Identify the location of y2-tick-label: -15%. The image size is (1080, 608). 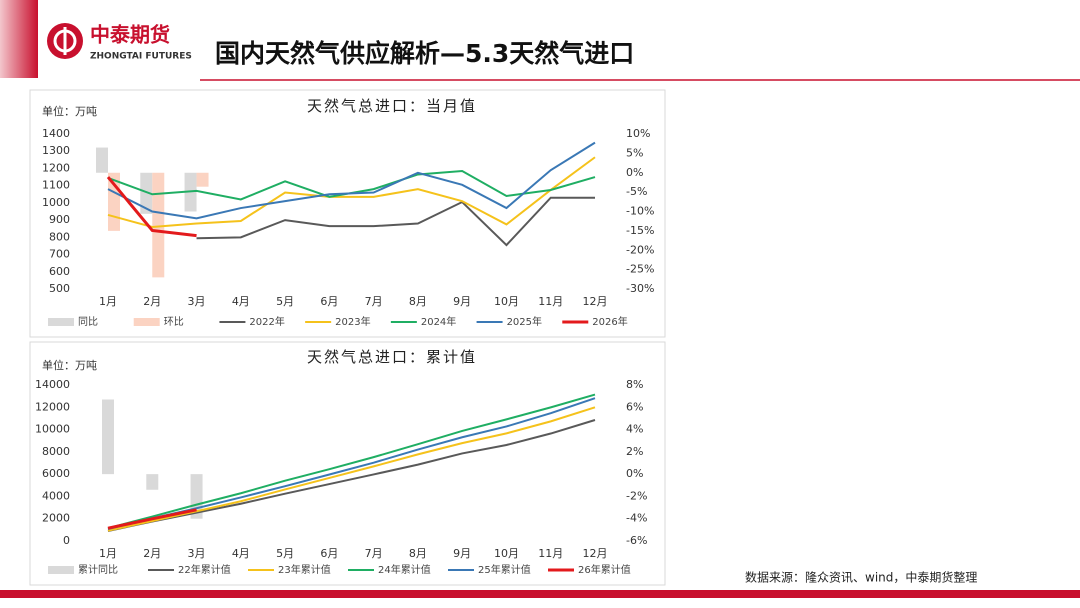
(640, 230).